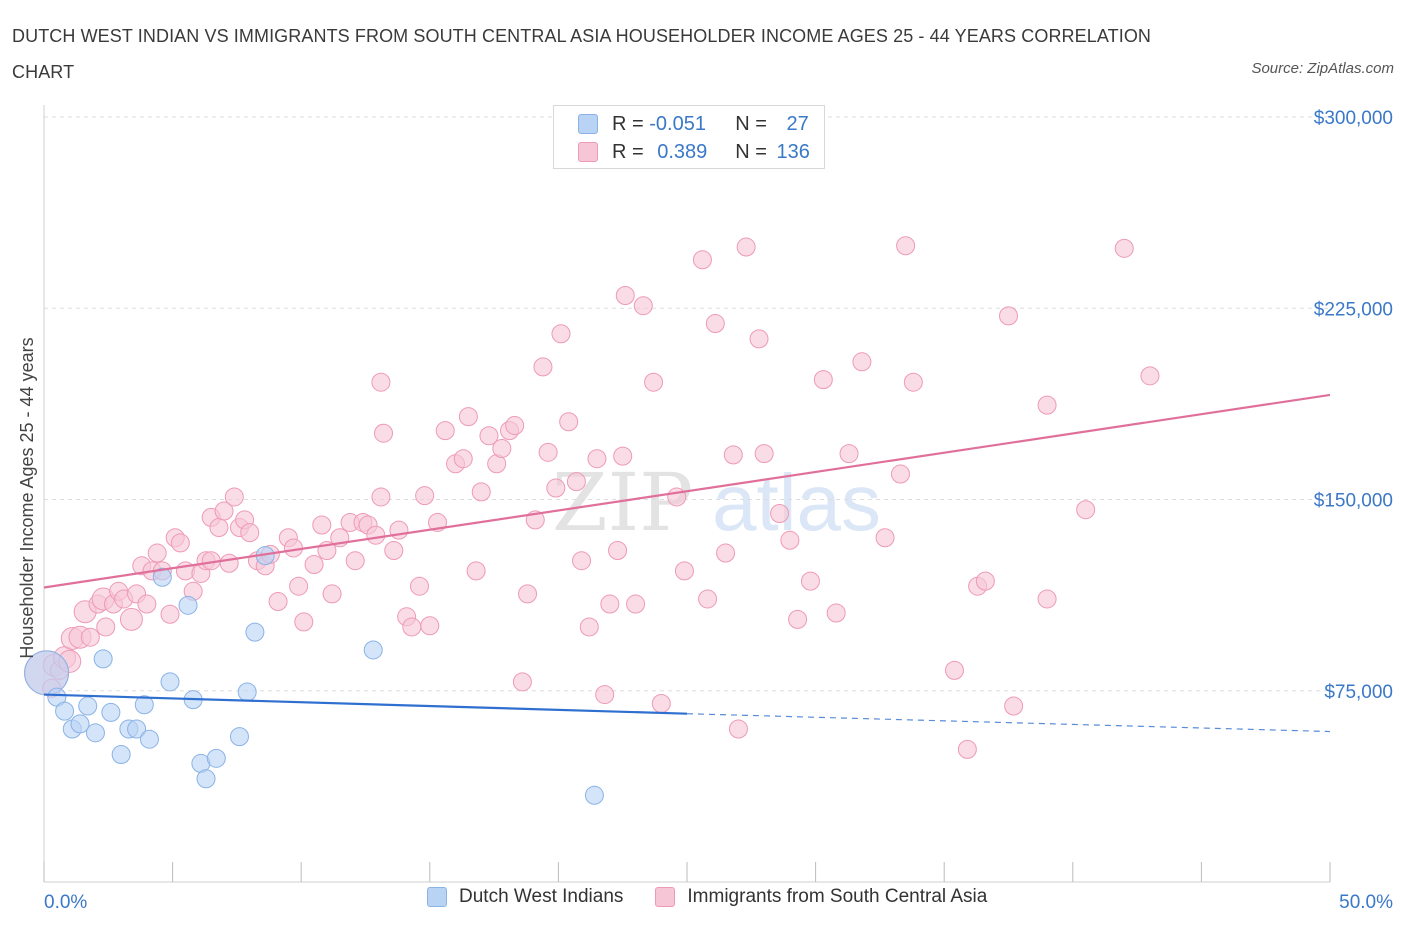 The width and height of the screenshot is (1406, 930). Describe the element at coordinates (677, 123) in the screenshot. I see `legend-r-value: -0.051` at that location.